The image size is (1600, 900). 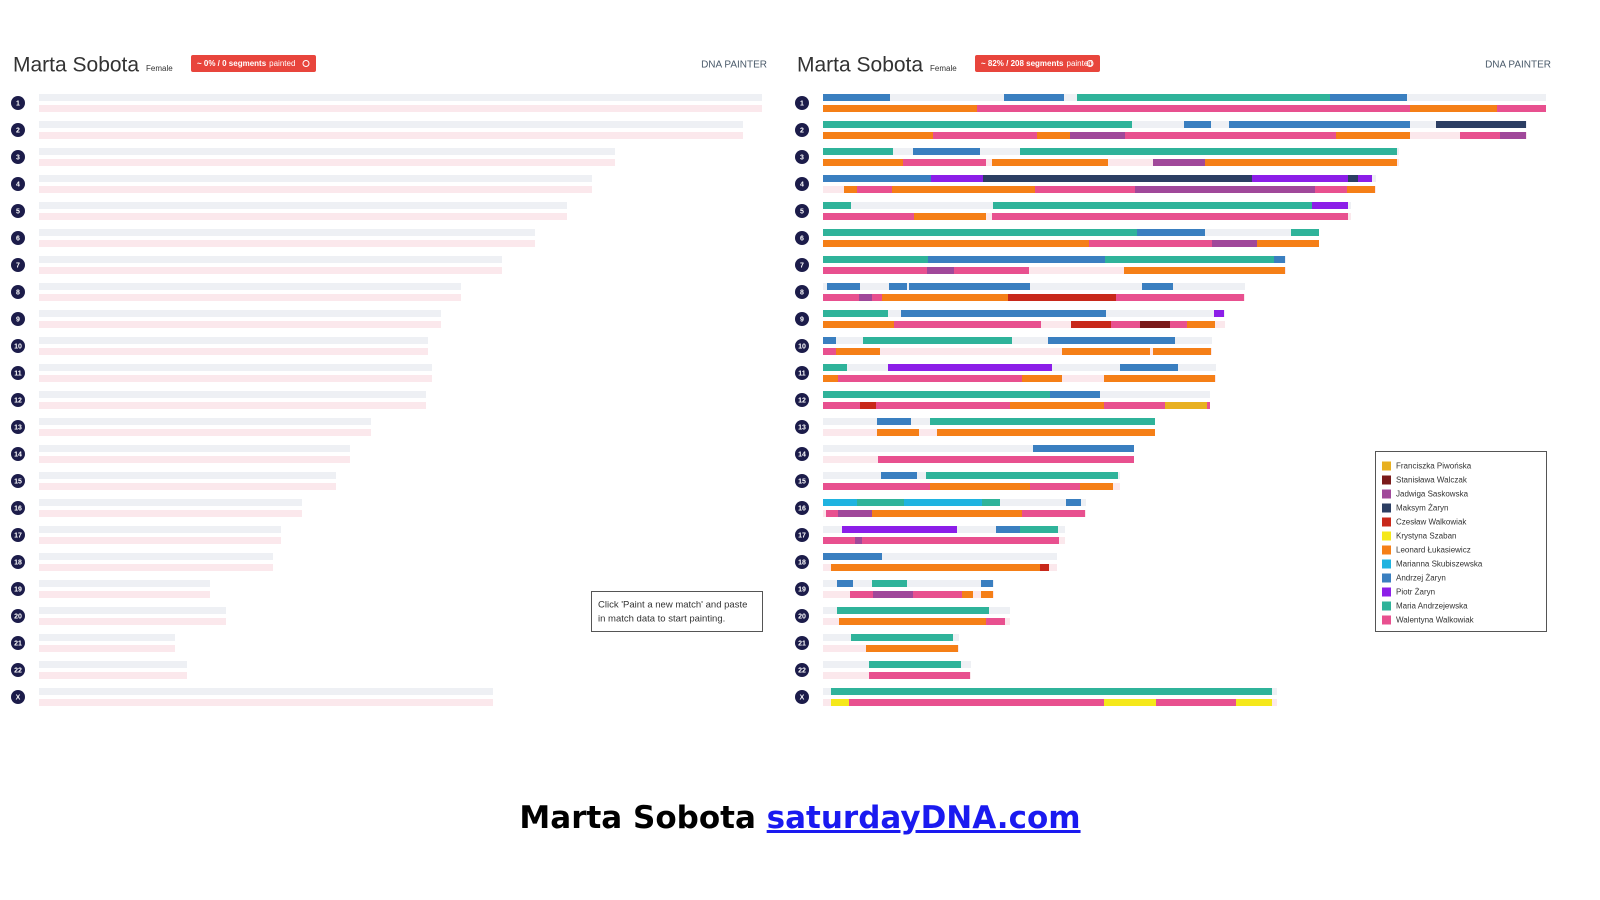 I want to click on profile-name: Marta Sobota, so click(x=860, y=65).